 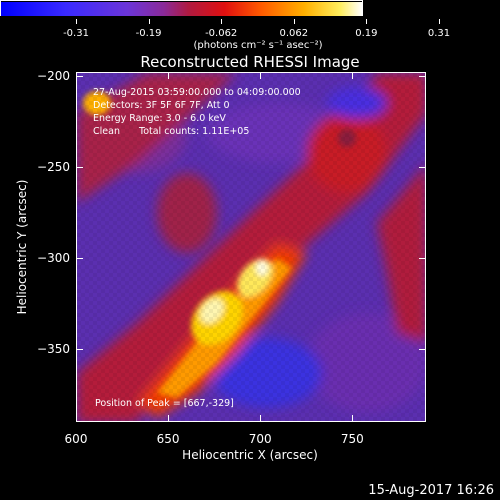 I want to click on colorbar-tick-label: -0.19, so click(x=148, y=33).